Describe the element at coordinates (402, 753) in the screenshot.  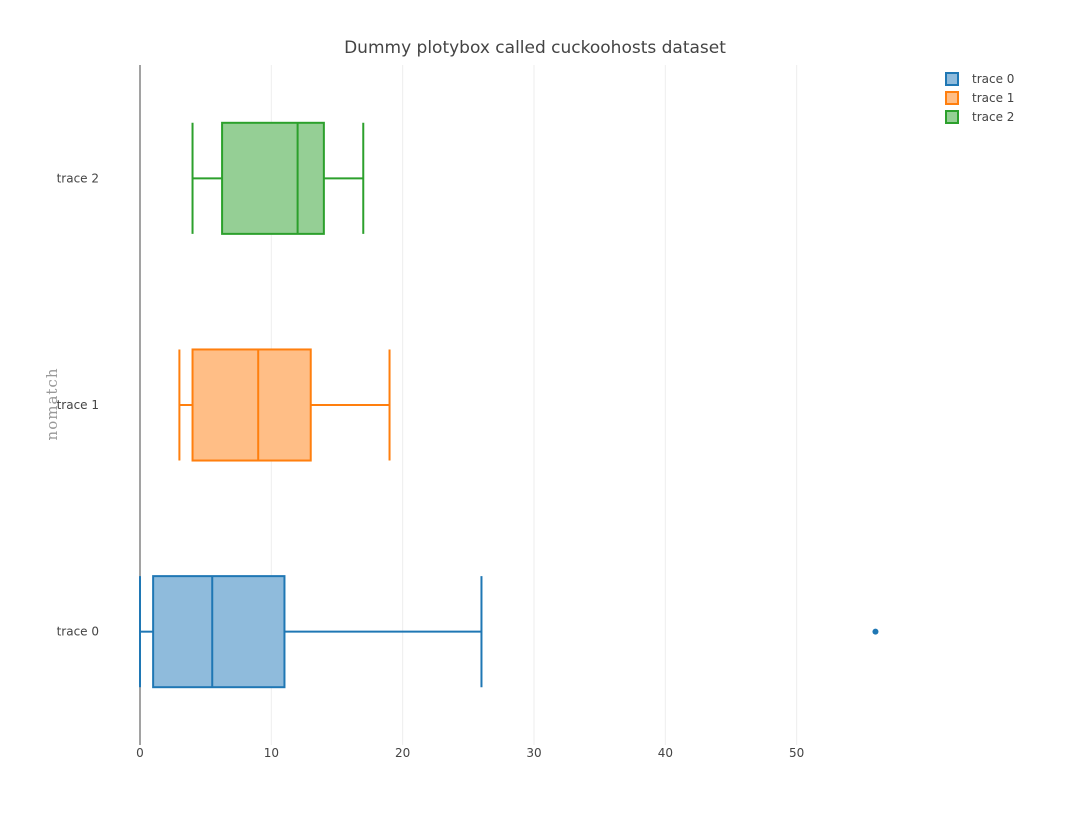
I see `x-tick-label: 20` at that location.